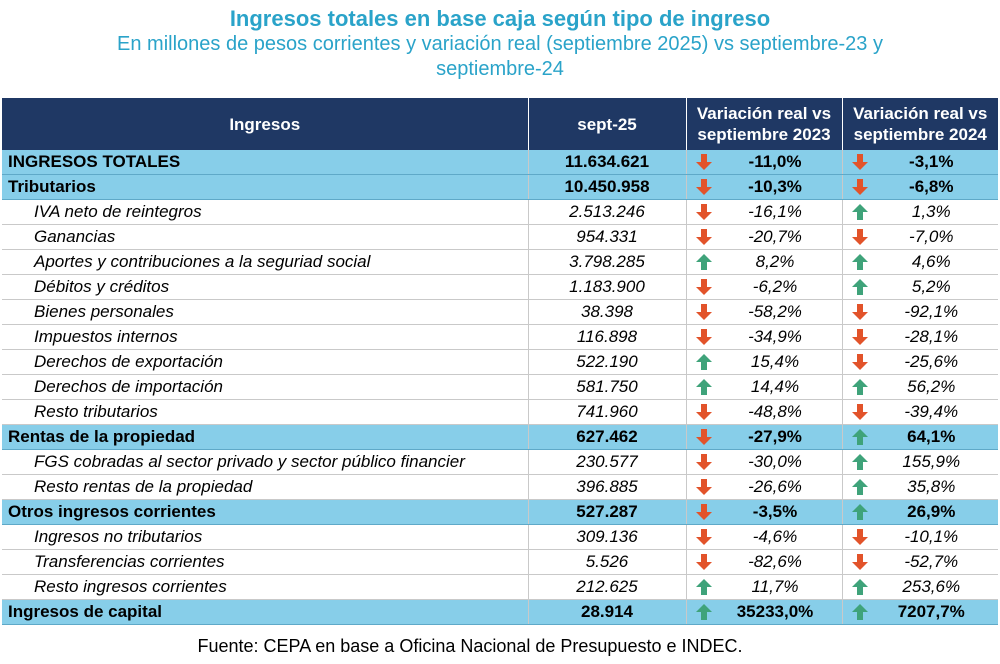 This screenshot has height=664, width=1000. I want to click on row-var-2024: 1,3%, so click(919, 212).